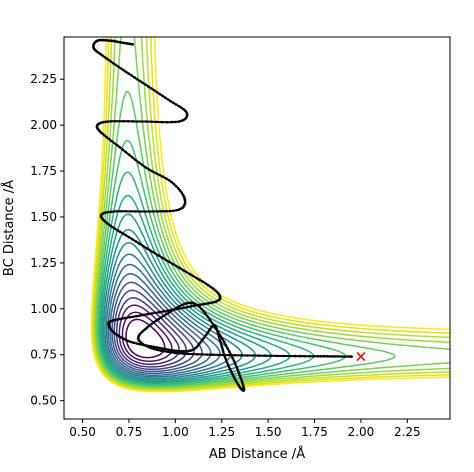 This screenshot has height=472, width=474. Describe the element at coordinates (43, 79) in the screenshot. I see `y-tick-label: 2.25` at that location.